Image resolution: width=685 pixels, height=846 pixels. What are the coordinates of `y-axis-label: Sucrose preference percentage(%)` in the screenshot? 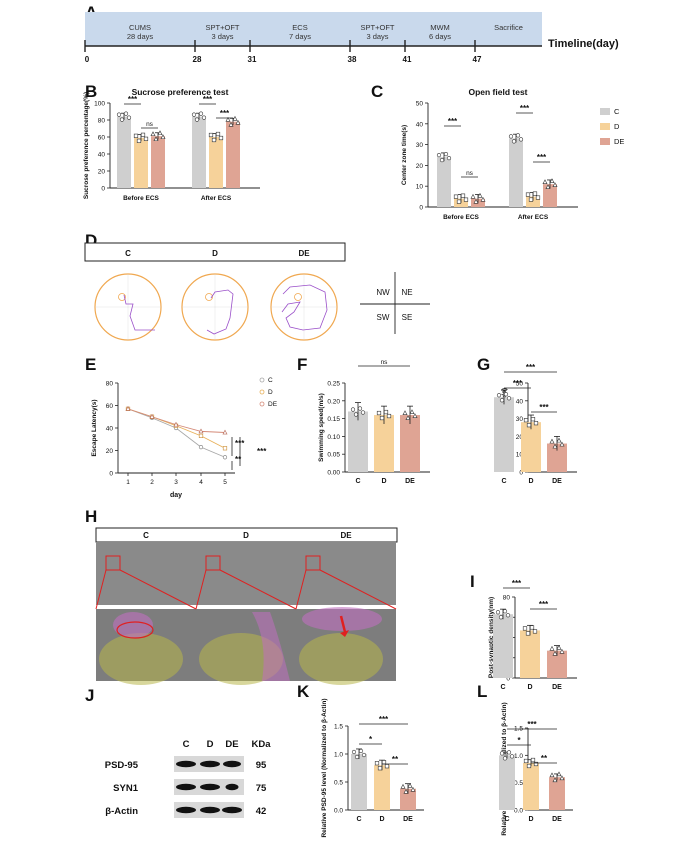 It's located at (86, 145).